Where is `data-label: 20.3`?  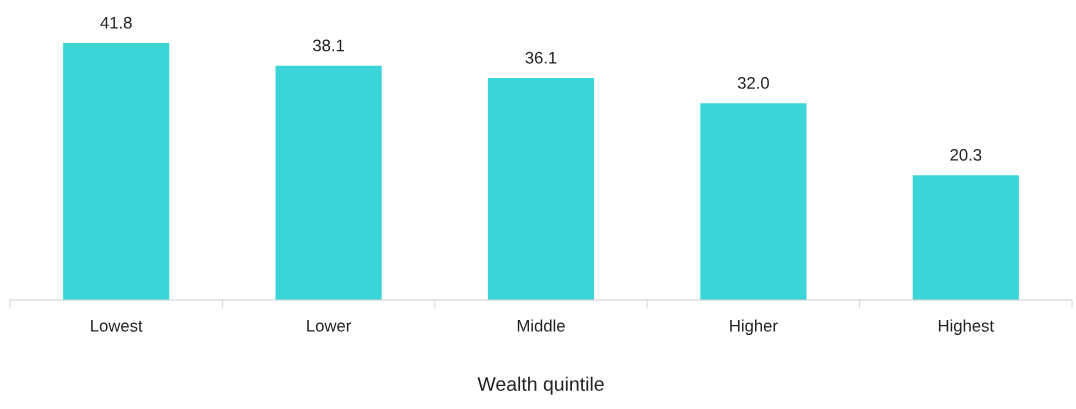 data-label: 20.3 is located at coordinates (966, 154).